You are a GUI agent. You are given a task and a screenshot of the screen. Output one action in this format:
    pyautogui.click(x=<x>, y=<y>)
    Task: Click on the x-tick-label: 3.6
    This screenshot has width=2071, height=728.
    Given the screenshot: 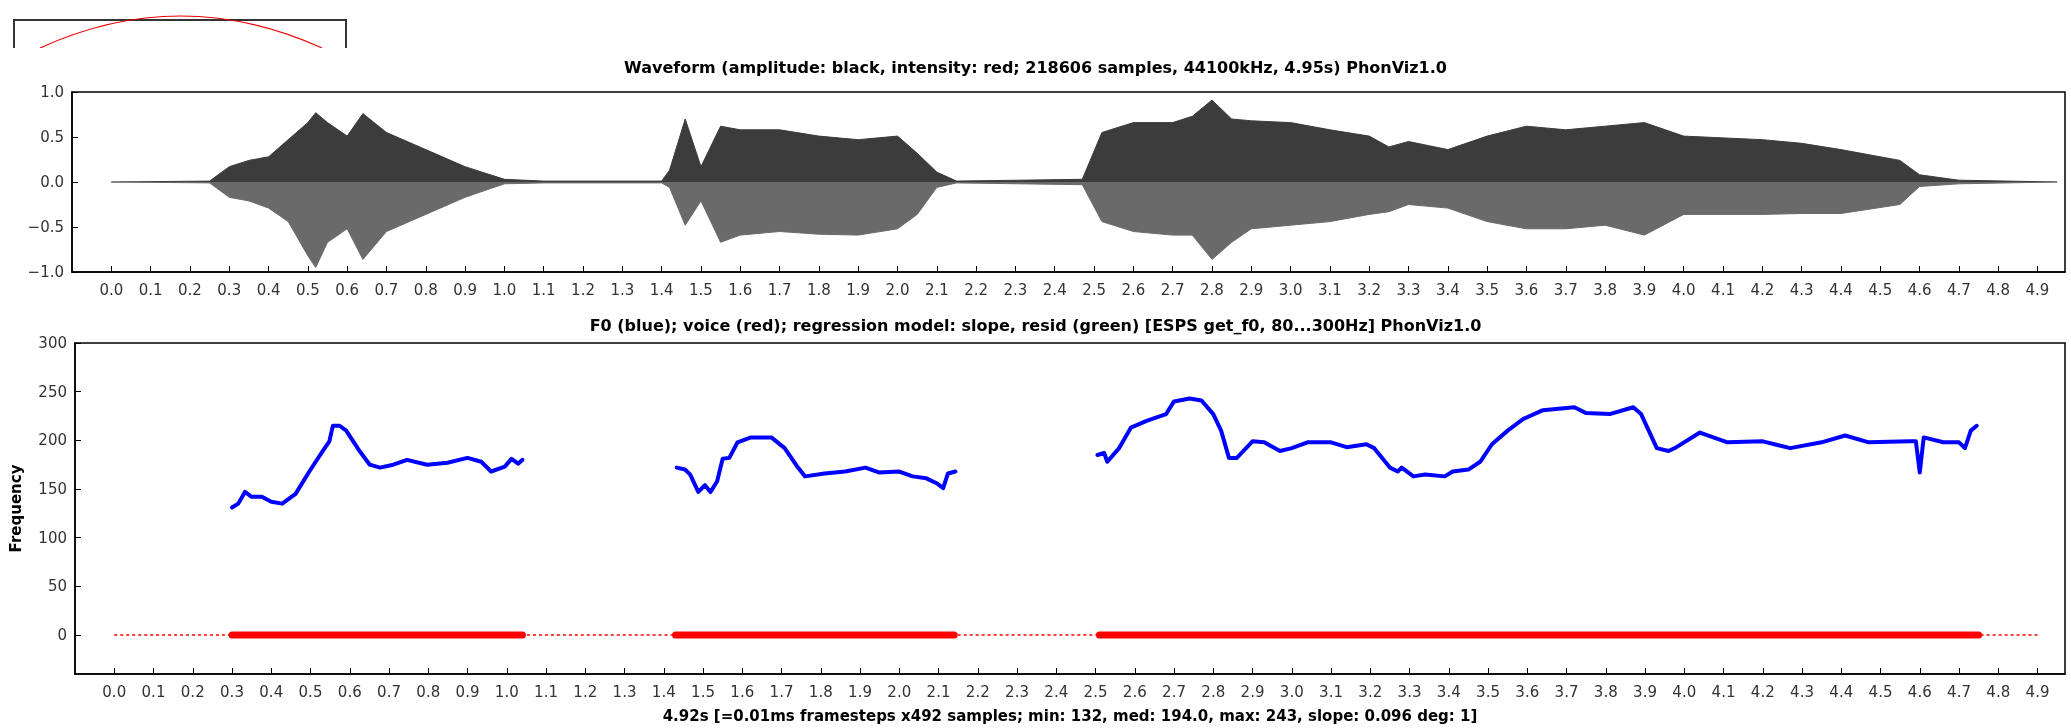 What is the action you would take?
    pyautogui.click(x=1527, y=691)
    